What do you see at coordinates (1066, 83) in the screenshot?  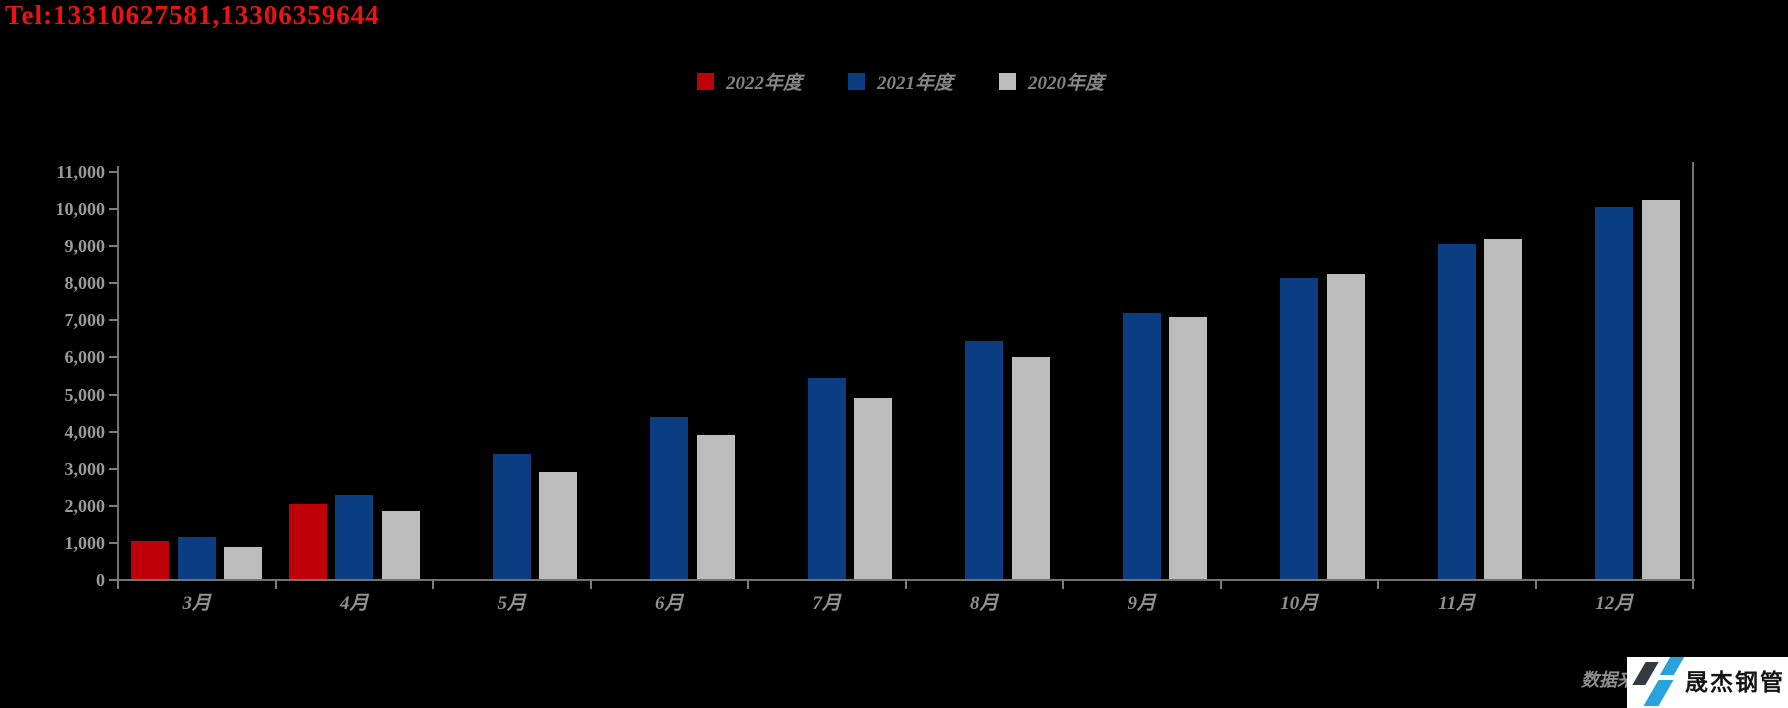 I see `legend-label: 2020年度` at bounding box center [1066, 83].